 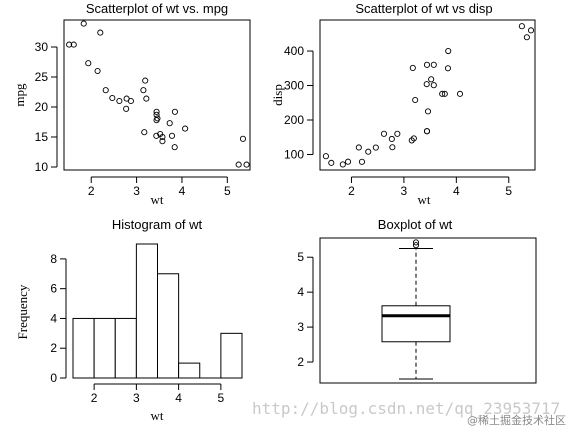 What do you see at coordinates (423, 8) in the screenshot?
I see `panel-wt-disp-title: Scatterplot of wt vs disp` at bounding box center [423, 8].